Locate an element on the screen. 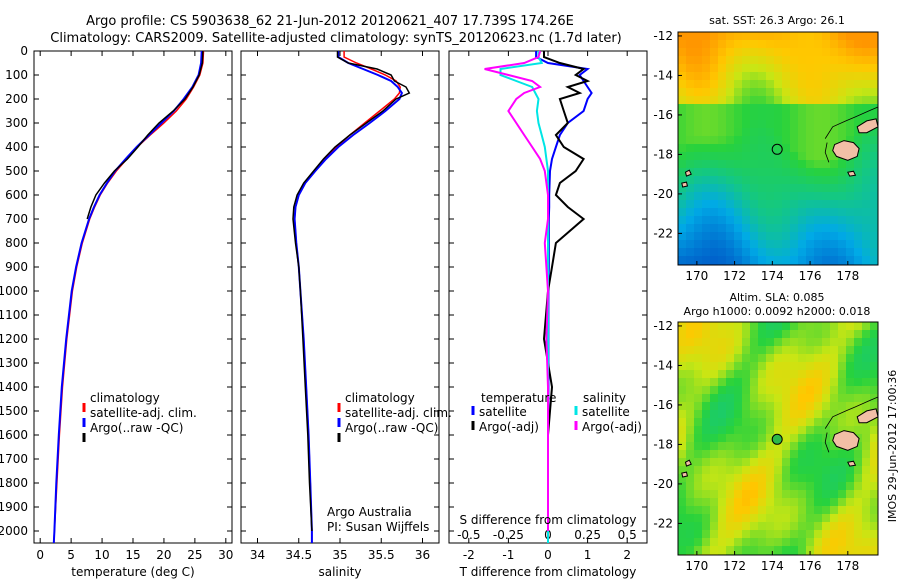 The width and height of the screenshot is (900, 580). island-kadavu is located at coordinates (852, 173).